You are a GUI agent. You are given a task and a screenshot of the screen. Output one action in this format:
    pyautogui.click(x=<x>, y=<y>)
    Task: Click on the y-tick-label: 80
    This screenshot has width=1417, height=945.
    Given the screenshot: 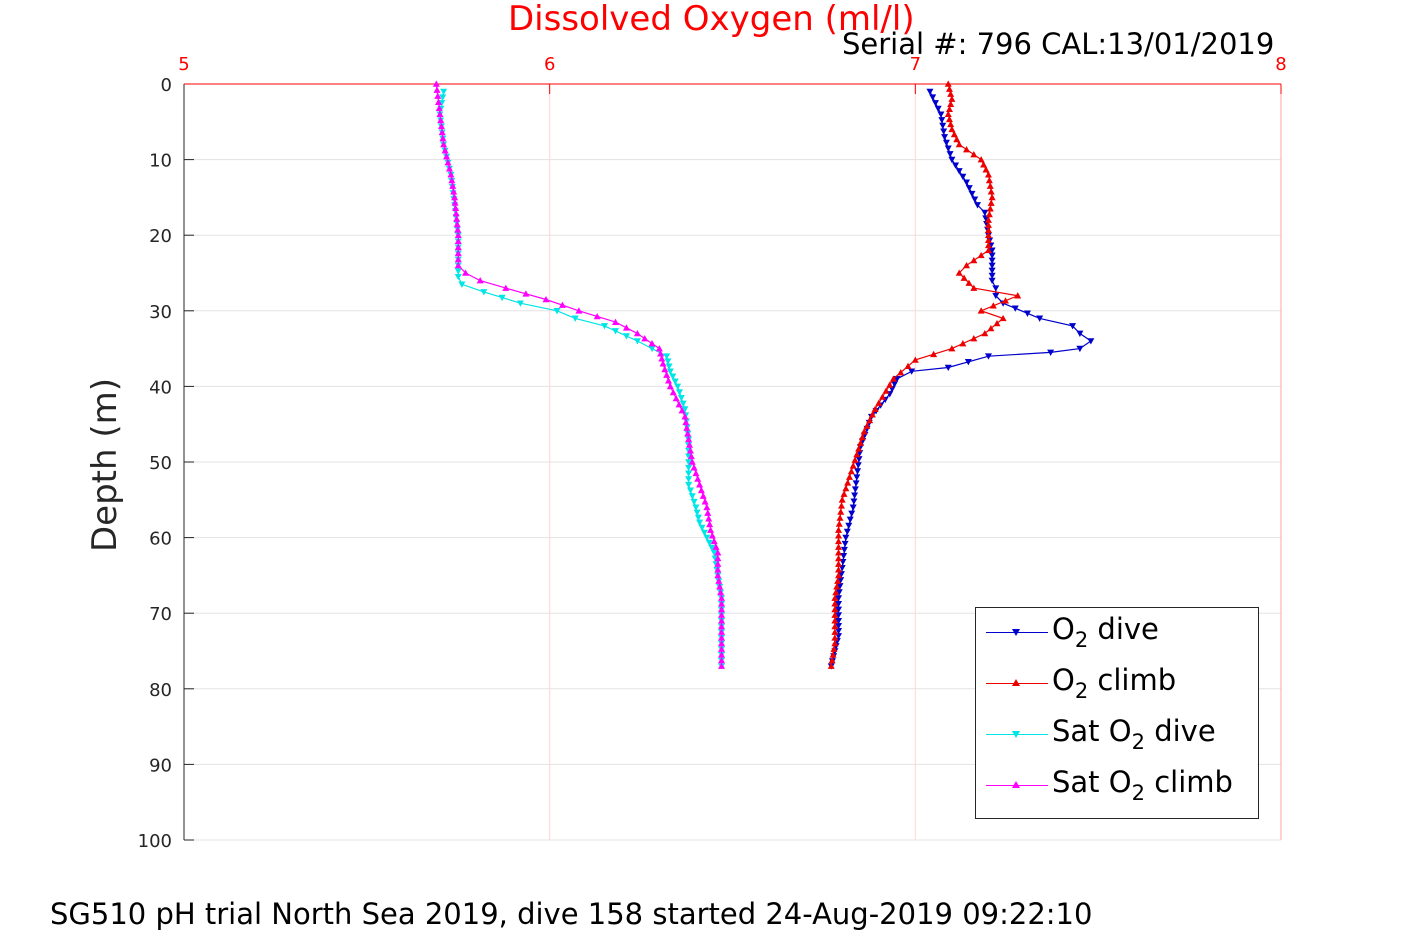 What is the action you would take?
    pyautogui.click(x=160, y=690)
    